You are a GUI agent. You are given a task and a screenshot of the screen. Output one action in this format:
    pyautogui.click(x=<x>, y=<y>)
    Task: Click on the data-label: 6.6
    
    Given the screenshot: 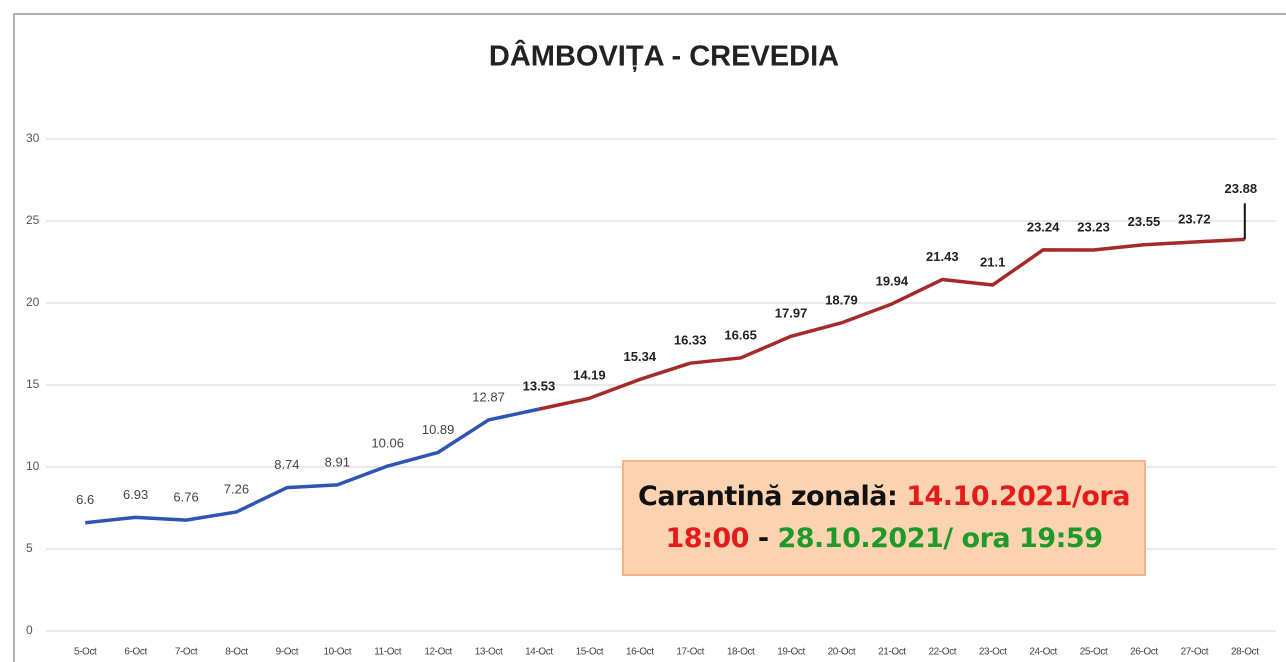 What is the action you would take?
    pyautogui.click(x=85, y=499)
    